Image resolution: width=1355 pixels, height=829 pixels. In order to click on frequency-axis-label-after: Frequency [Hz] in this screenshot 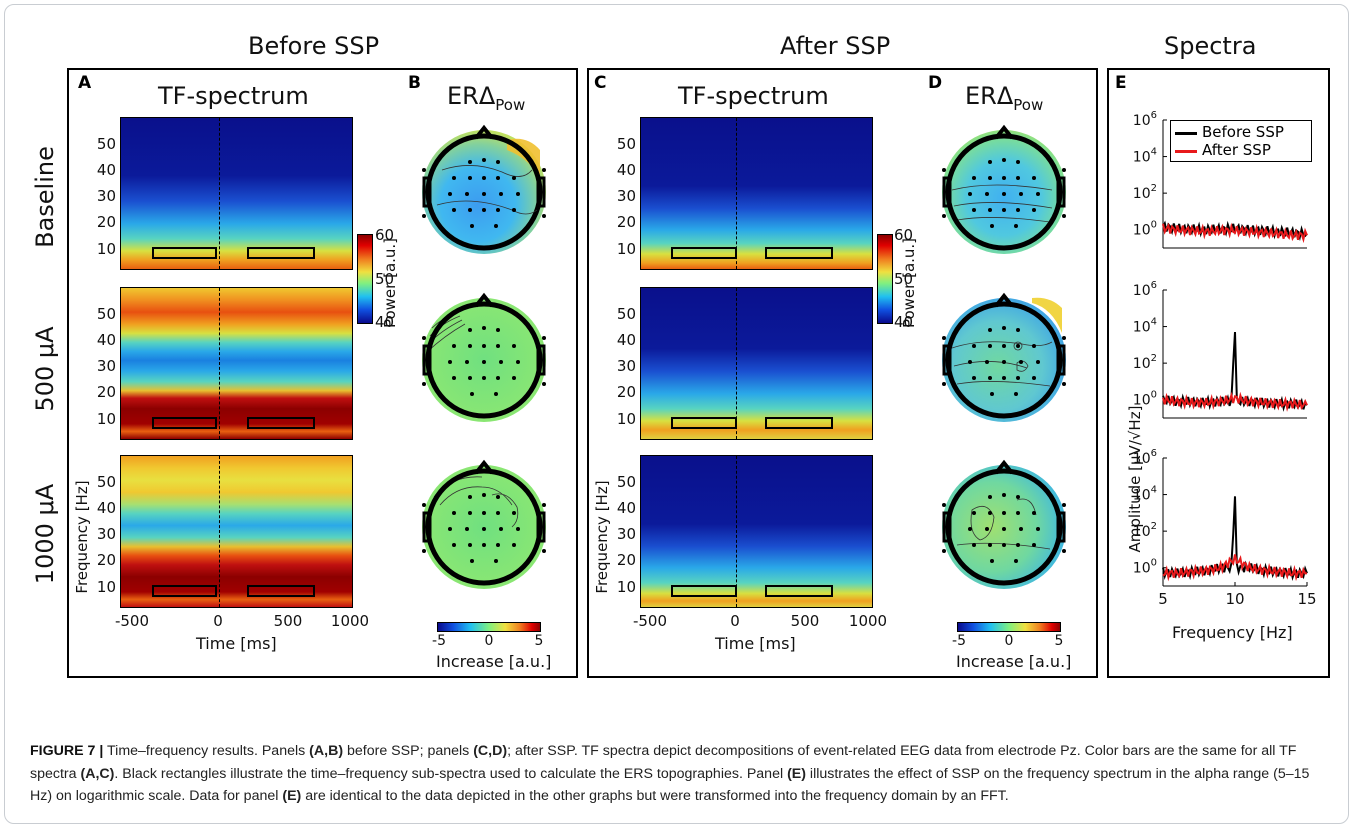, I will do `click(602, 537)`.